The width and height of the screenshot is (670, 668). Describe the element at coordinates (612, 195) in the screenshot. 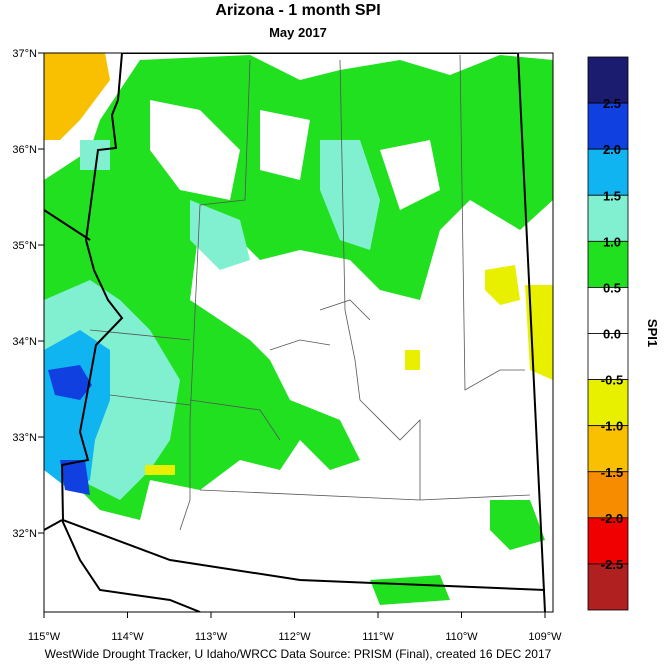

I see `colorbar-tick-label: 1.5` at that location.